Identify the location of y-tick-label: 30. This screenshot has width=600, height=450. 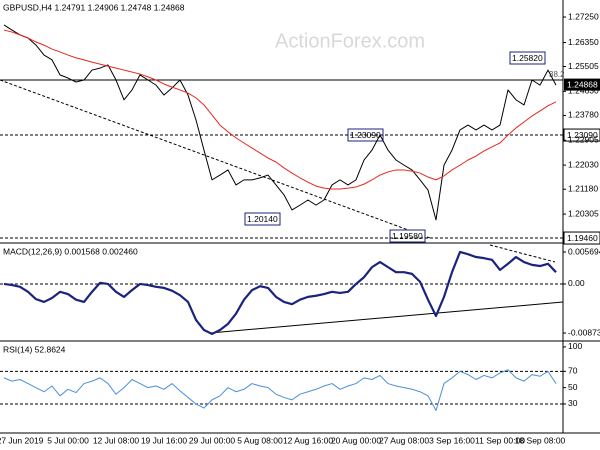
(573, 403).